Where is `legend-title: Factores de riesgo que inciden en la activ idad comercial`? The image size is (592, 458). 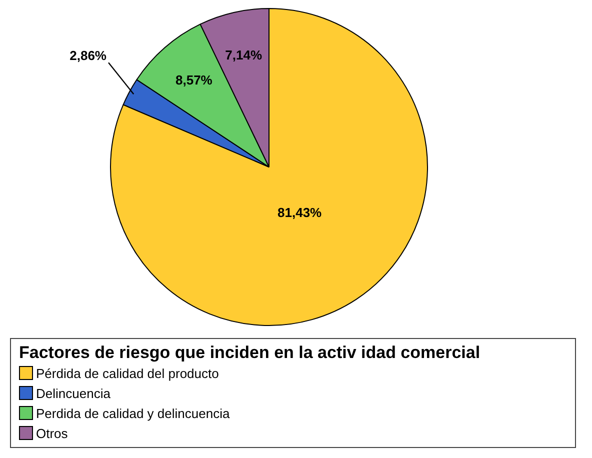 legend-title: Factores de riesgo que inciden en la activ idad comercial is located at coordinates (250, 353).